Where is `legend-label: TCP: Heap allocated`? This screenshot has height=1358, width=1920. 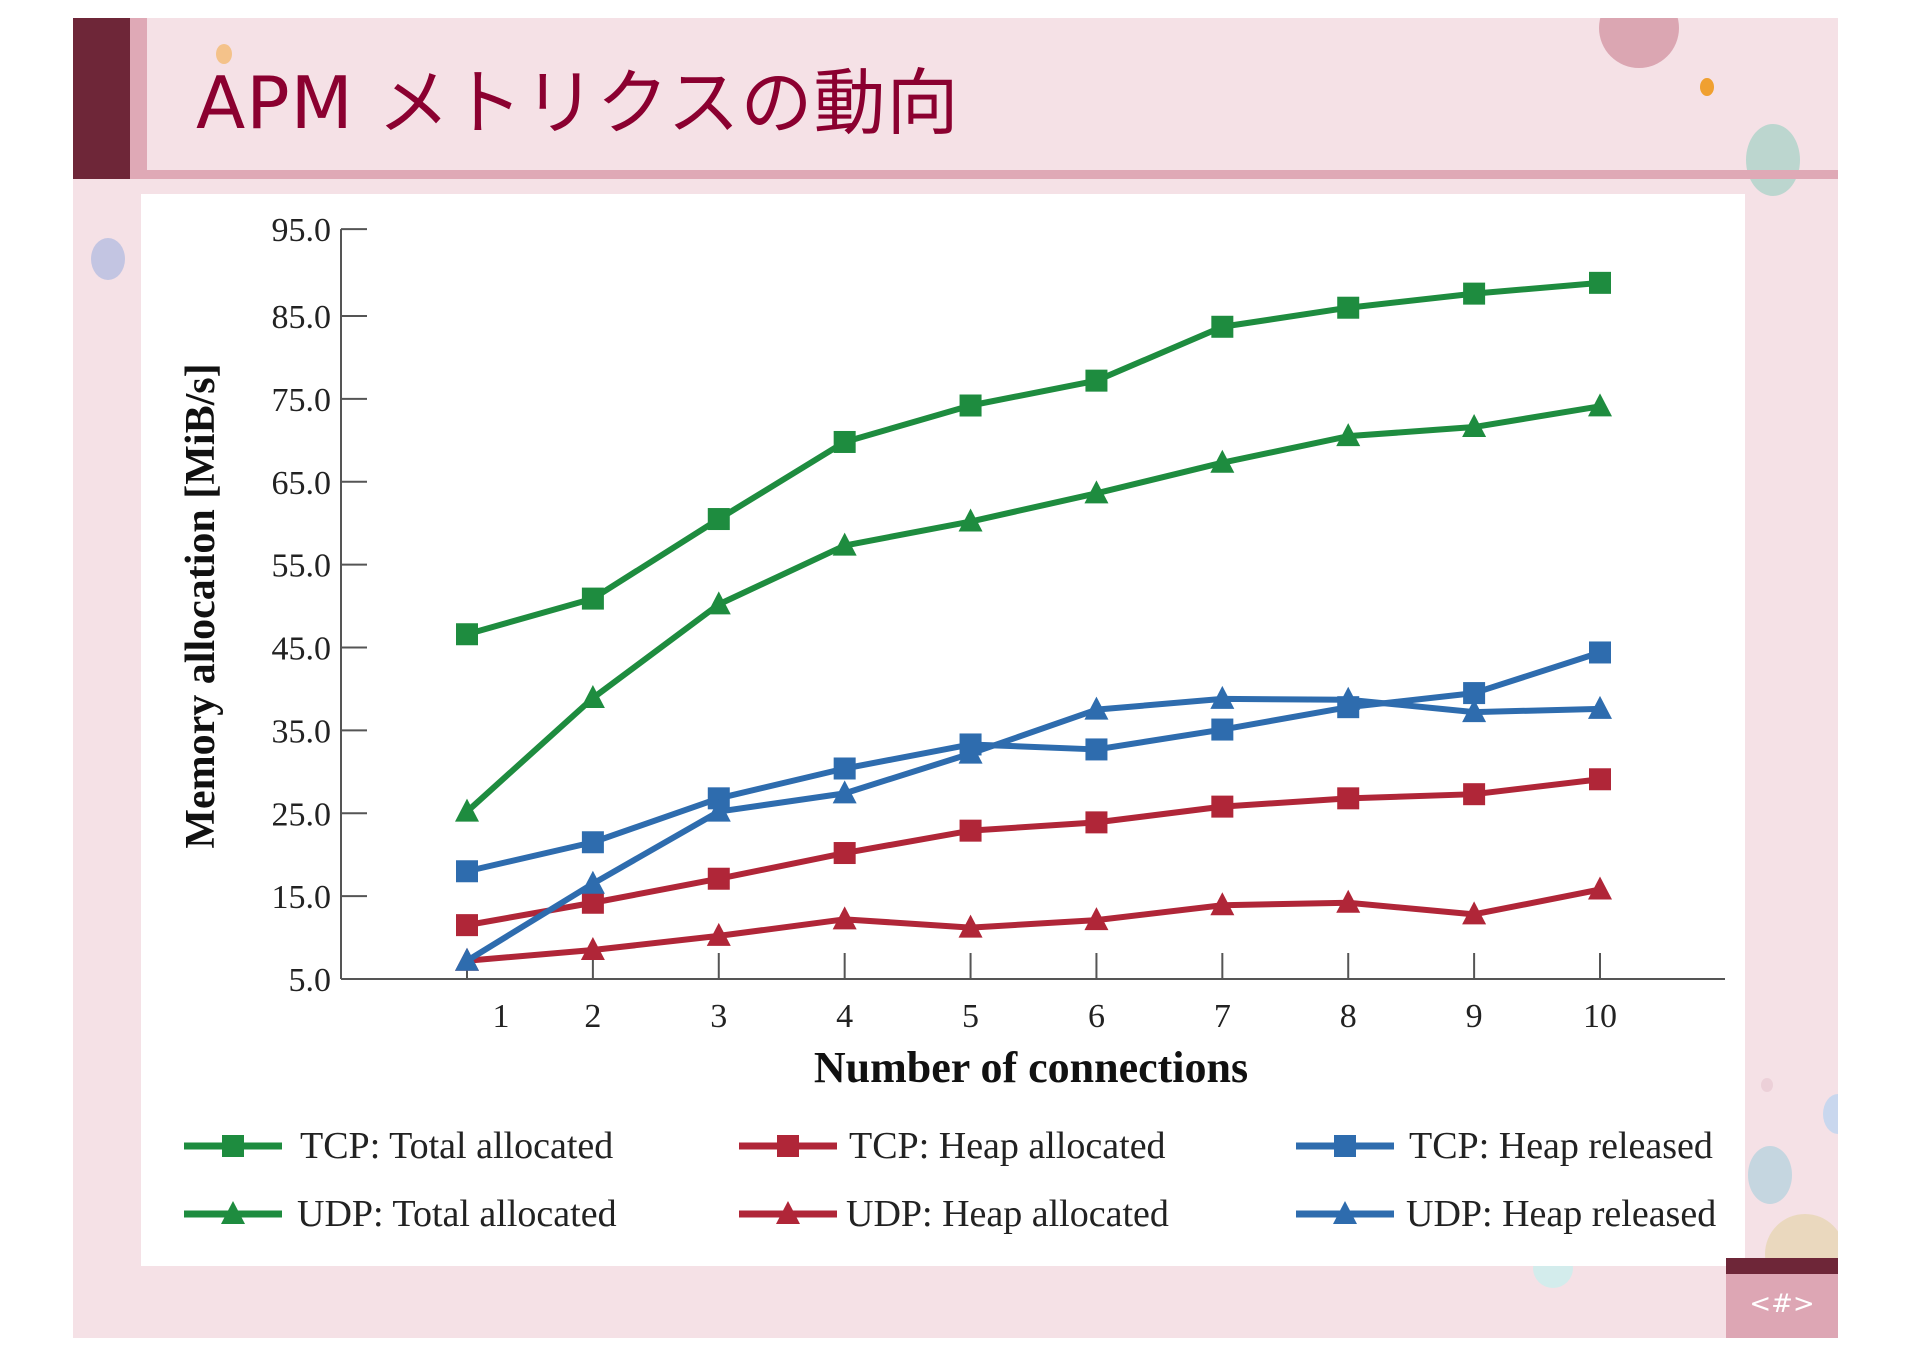 legend-label: TCP: Heap allocated is located at coordinates (1007, 1146).